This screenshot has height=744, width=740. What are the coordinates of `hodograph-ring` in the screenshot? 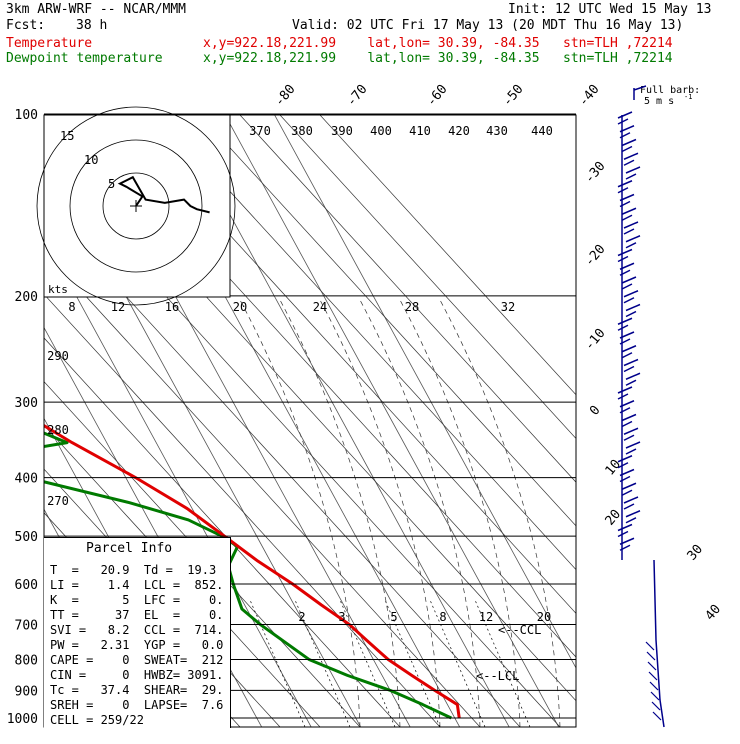 It's located at (136, 206).